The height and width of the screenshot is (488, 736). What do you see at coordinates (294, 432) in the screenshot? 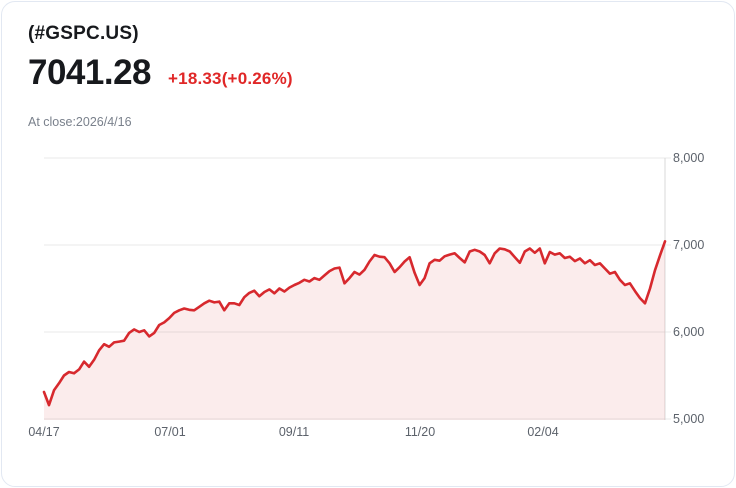
I see `x-axis-label: 09/11` at bounding box center [294, 432].